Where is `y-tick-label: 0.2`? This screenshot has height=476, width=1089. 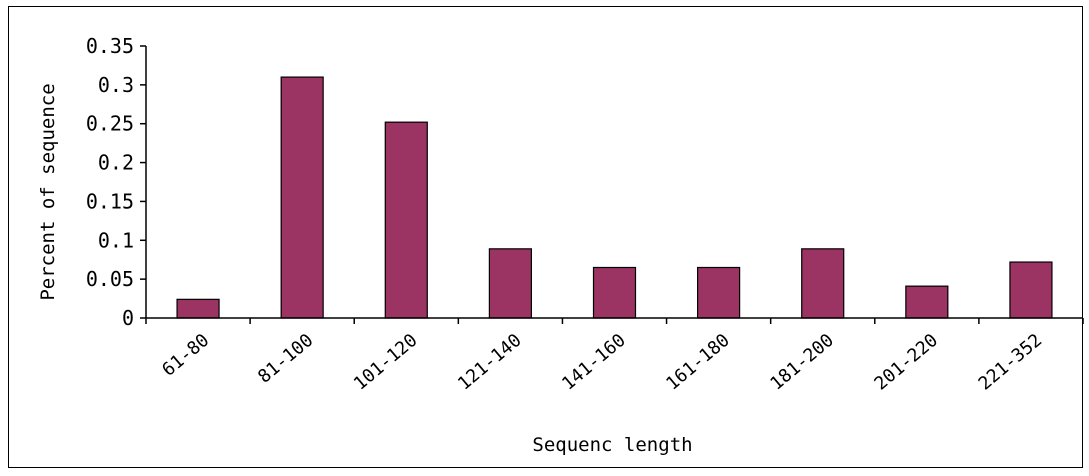
y-tick-label: 0.2 is located at coordinates (116, 163).